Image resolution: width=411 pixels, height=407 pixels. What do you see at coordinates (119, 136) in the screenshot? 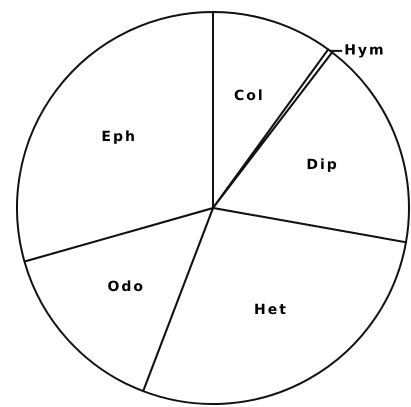
I see `slice-label: Eph` at bounding box center [119, 136].